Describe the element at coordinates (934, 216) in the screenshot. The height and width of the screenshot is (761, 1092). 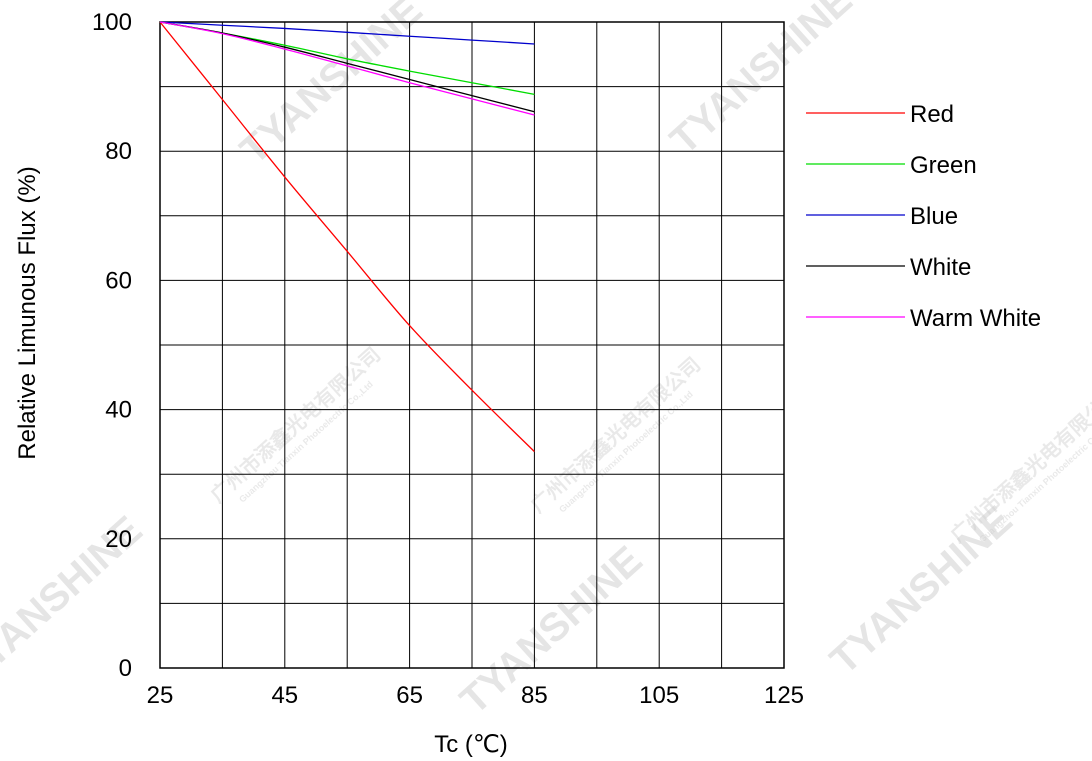
I see `legend-label-blue: Blue` at that location.